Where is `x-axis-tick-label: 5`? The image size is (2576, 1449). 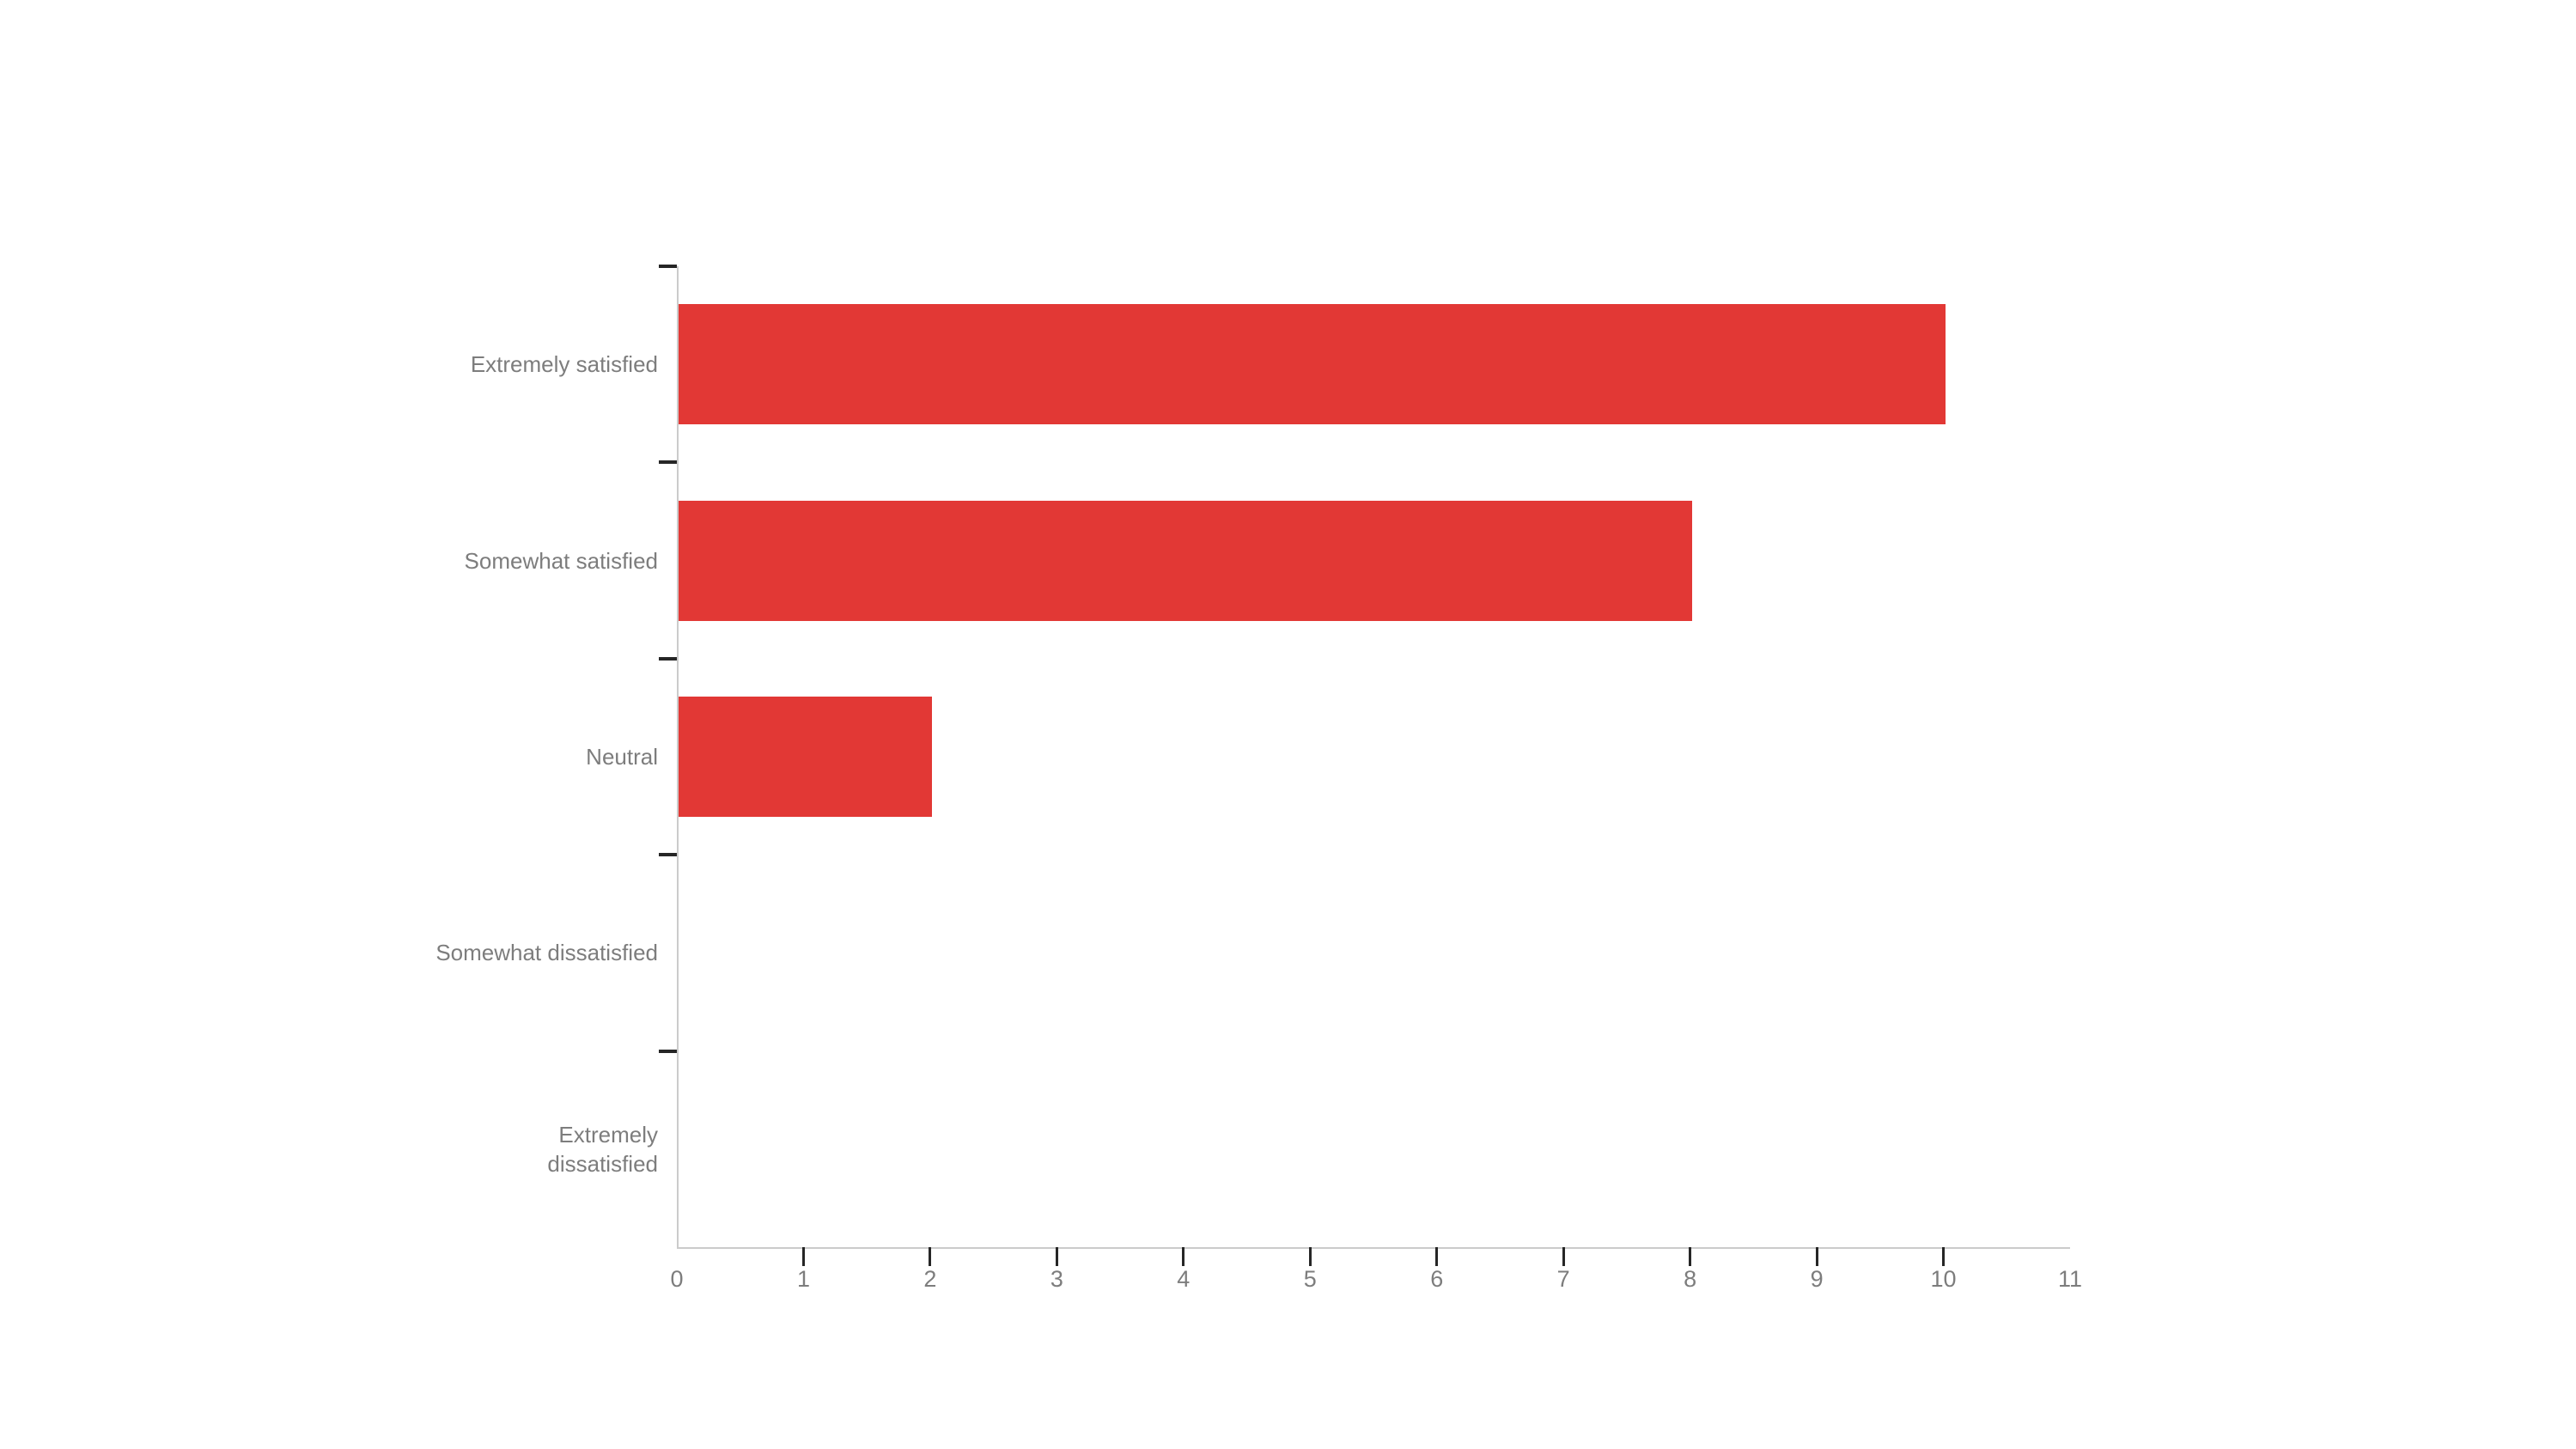 x-axis-tick-label: 5 is located at coordinates (1310, 1279).